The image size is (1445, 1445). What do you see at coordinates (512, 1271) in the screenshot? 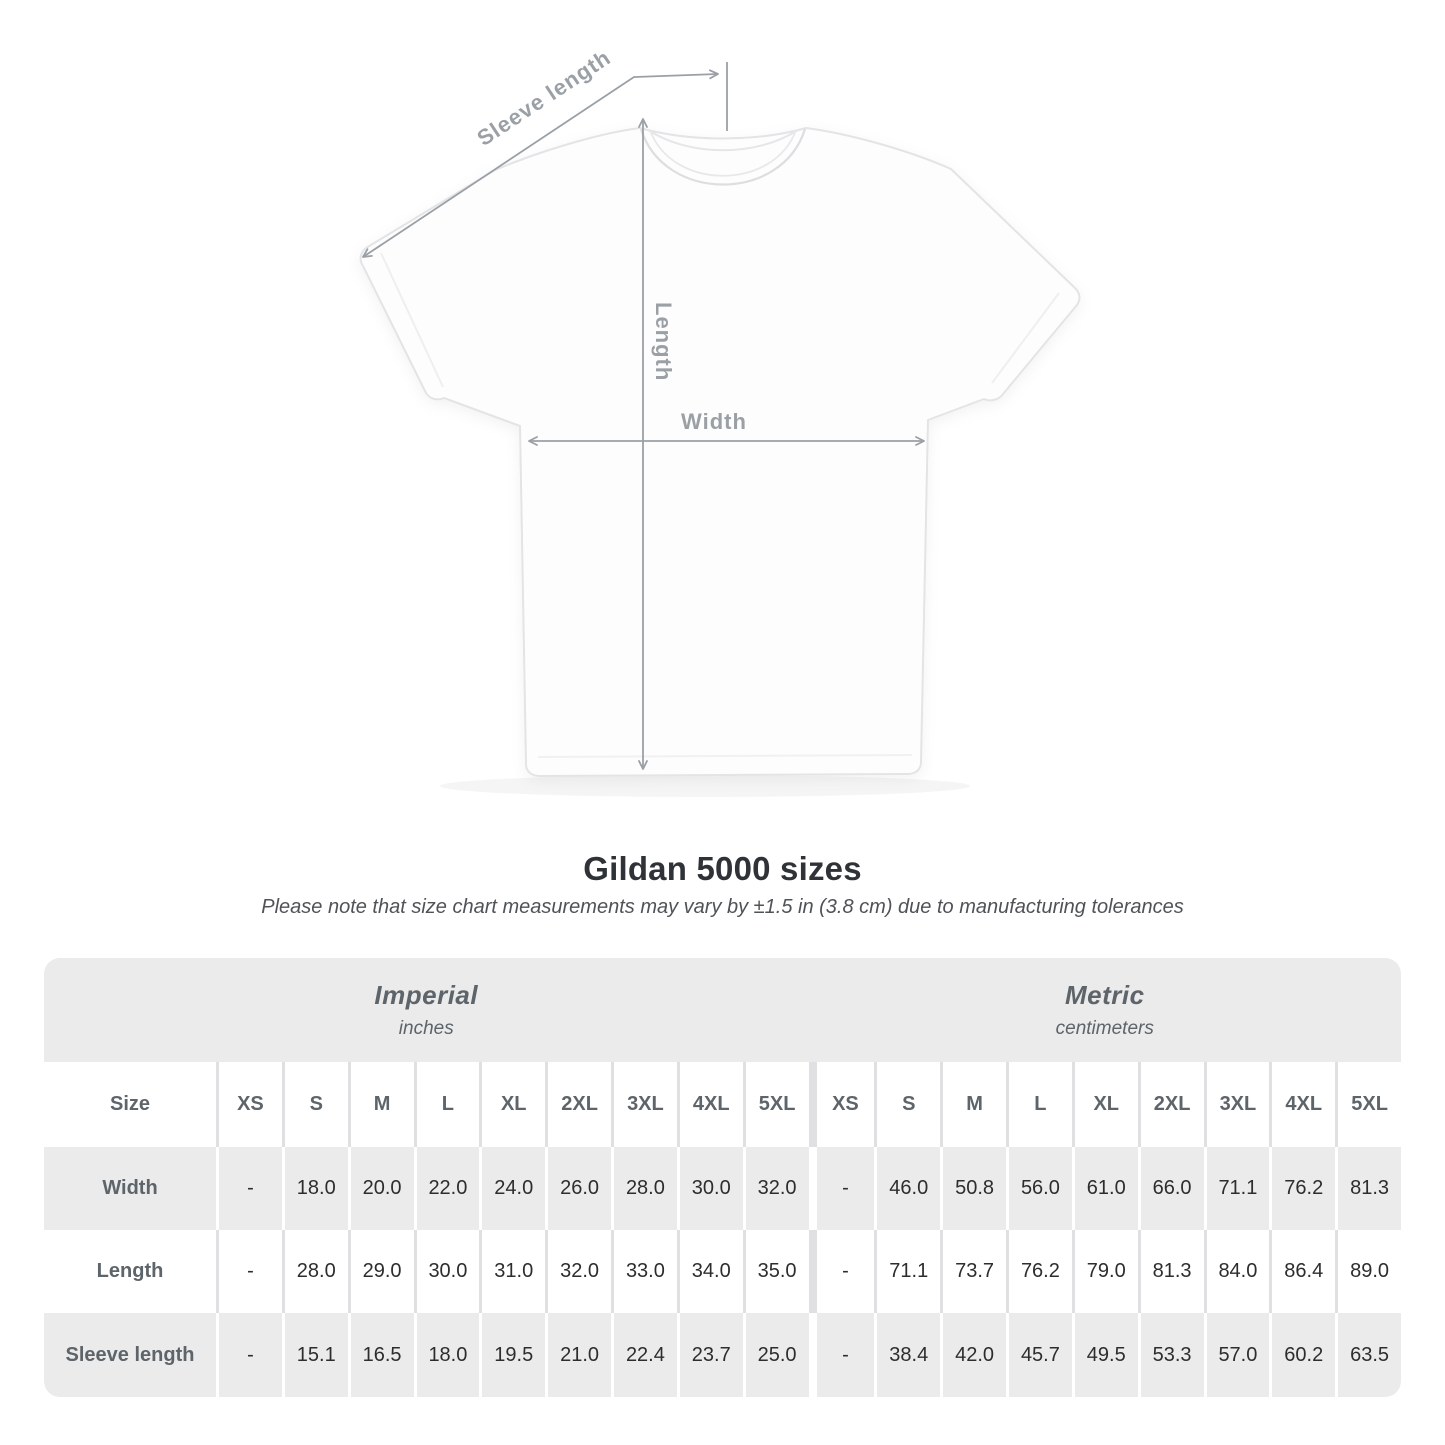
I see `table-cell: 31.0` at bounding box center [512, 1271].